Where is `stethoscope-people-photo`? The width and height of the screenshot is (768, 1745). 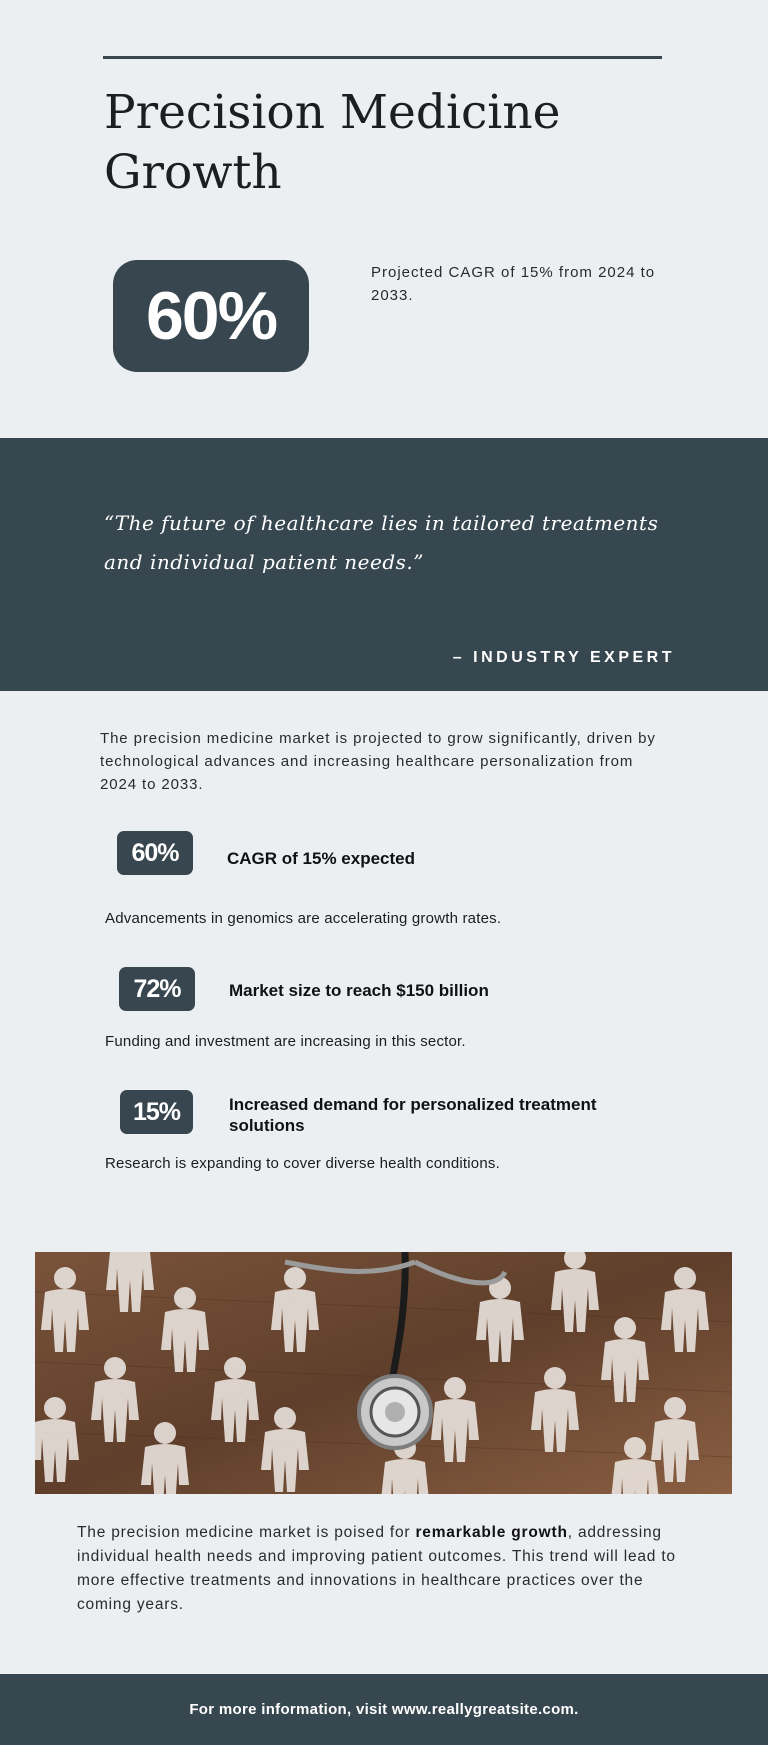
stethoscope-people-photo is located at coordinates (383, 1373).